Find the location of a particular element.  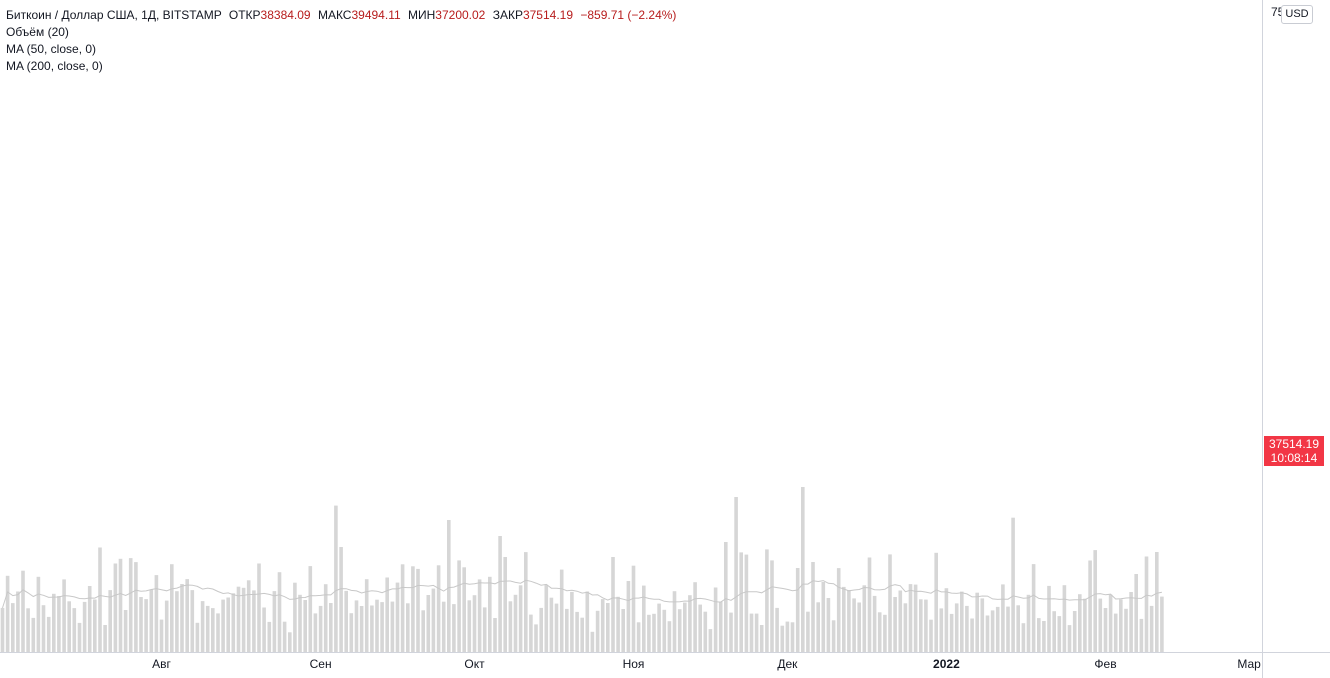

indicator-ma50: MA (50, close, 0) is located at coordinates (51, 49).